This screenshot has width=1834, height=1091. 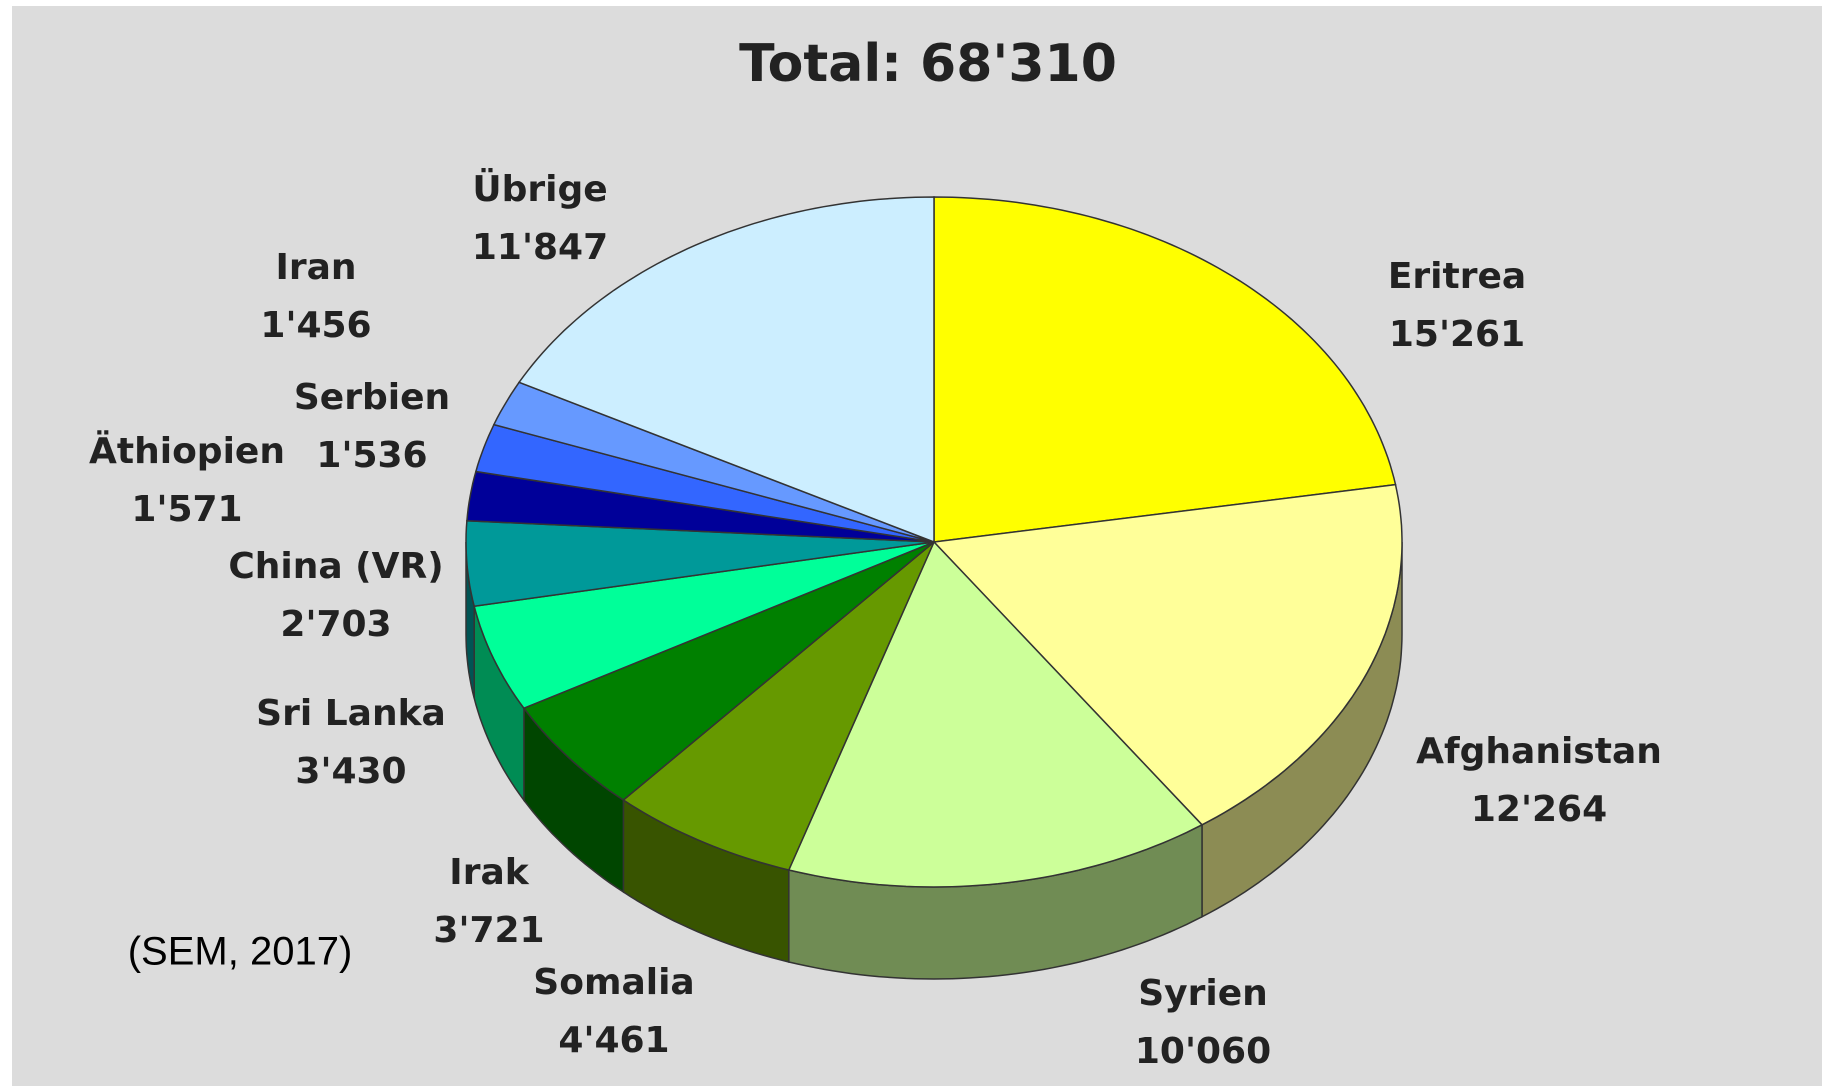 What do you see at coordinates (1203, 993) in the screenshot?
I see `slice-label: Syrien` at bounding box center [1203, 993].